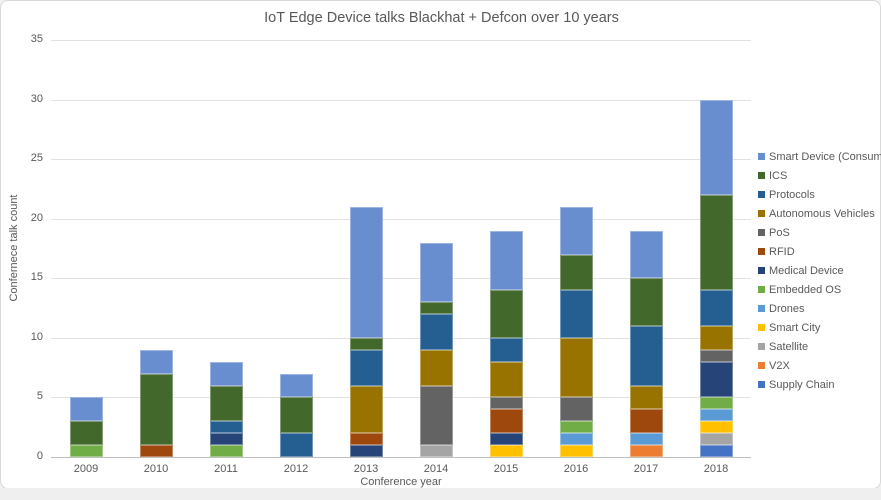  I want to click on bar-segment-2018-embedded-os, so click(716, 403).